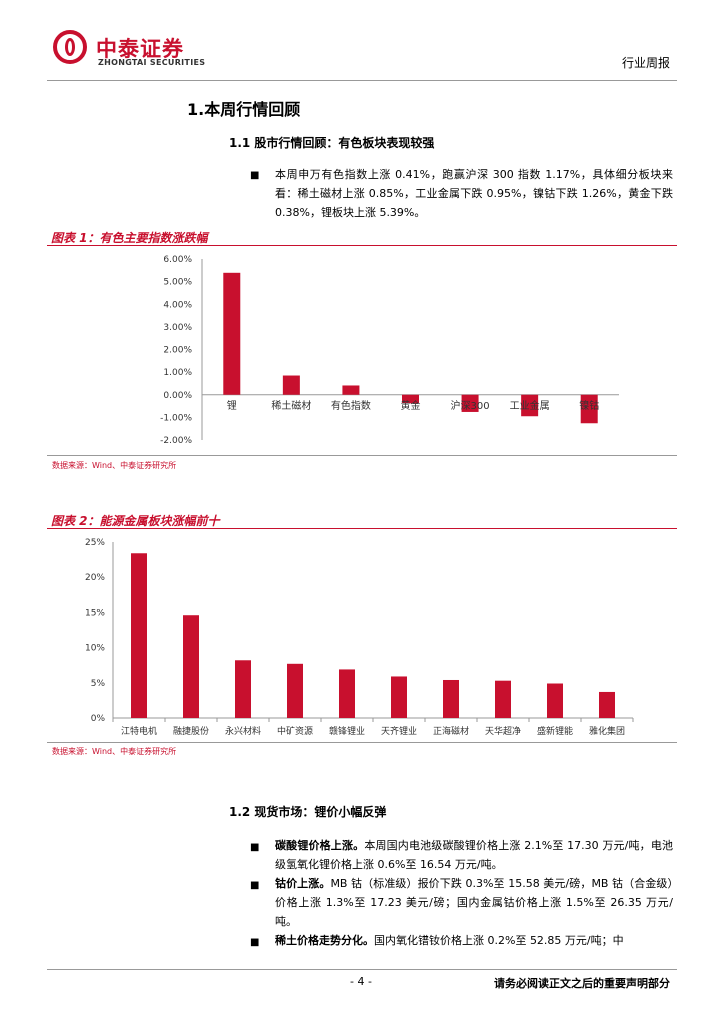 This screenshot has width=724, height=1024. I want to click on x-tick-label: 稀土磁材, so click(291, 405).